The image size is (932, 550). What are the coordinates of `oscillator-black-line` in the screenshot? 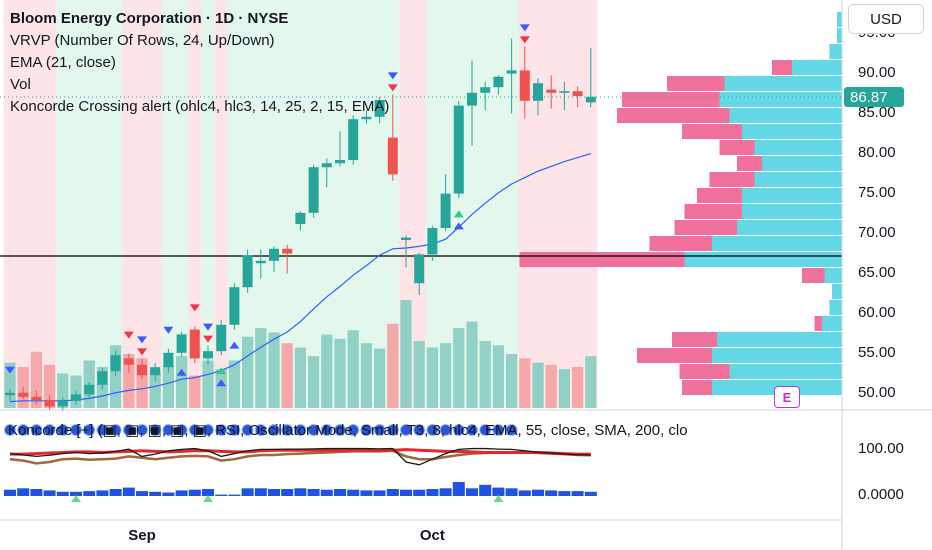 It's located at (300, 456).